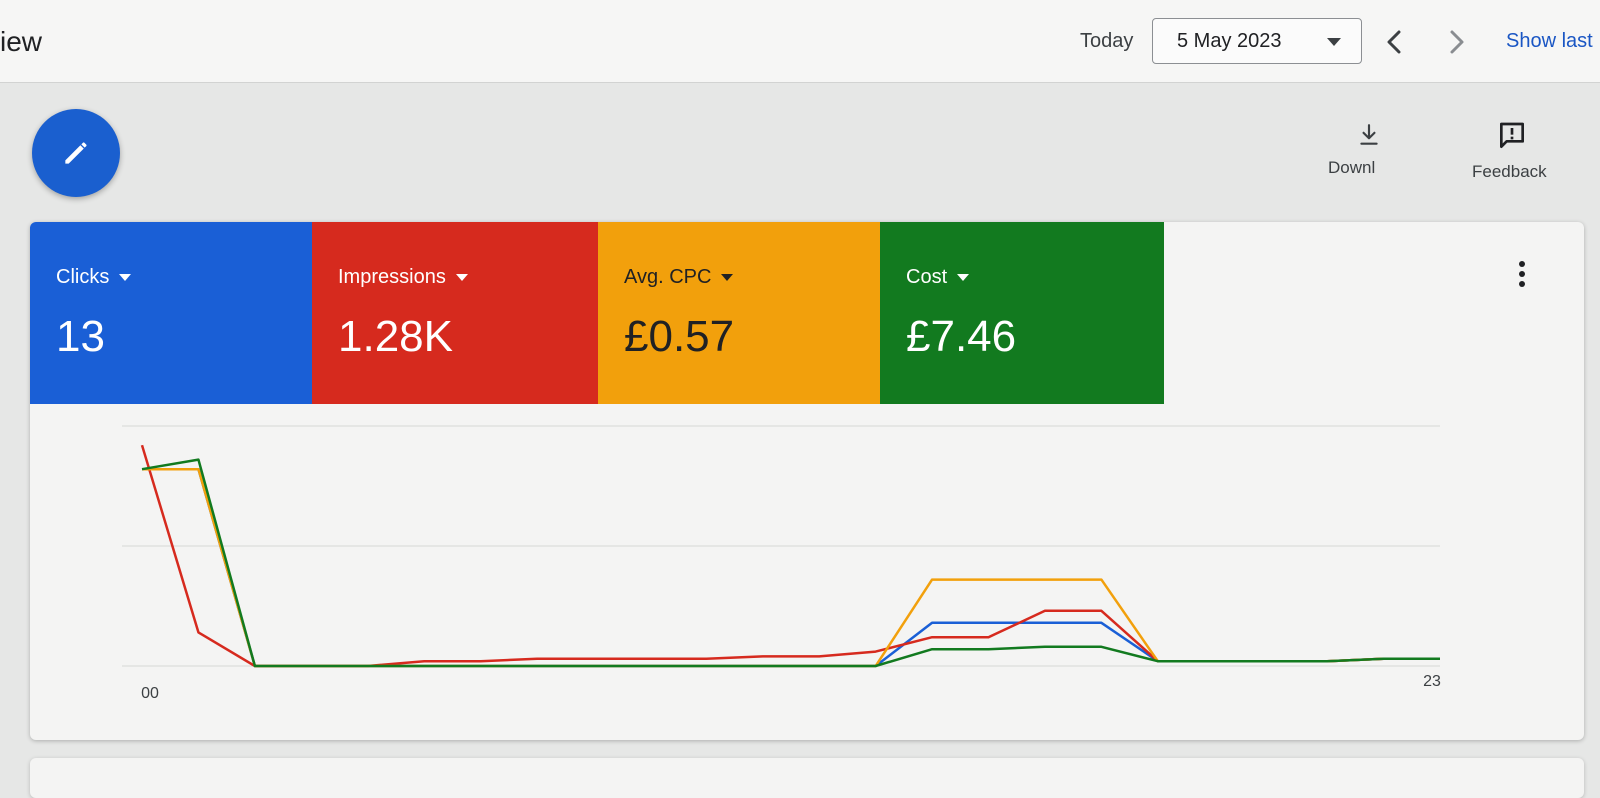 The image size is (1600, 798). What do you see at coordinates (1512, 135) in the screenshot?
I see `feedback-icon` at bounding box center [1512, 135].